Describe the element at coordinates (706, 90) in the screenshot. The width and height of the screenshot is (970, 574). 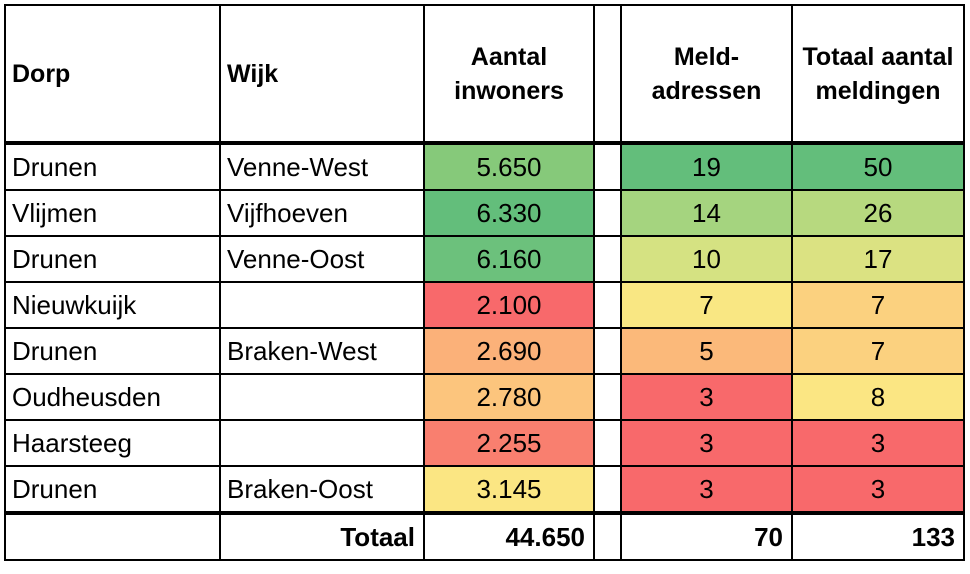
I see `header-meld-line2: adressen` at that location.